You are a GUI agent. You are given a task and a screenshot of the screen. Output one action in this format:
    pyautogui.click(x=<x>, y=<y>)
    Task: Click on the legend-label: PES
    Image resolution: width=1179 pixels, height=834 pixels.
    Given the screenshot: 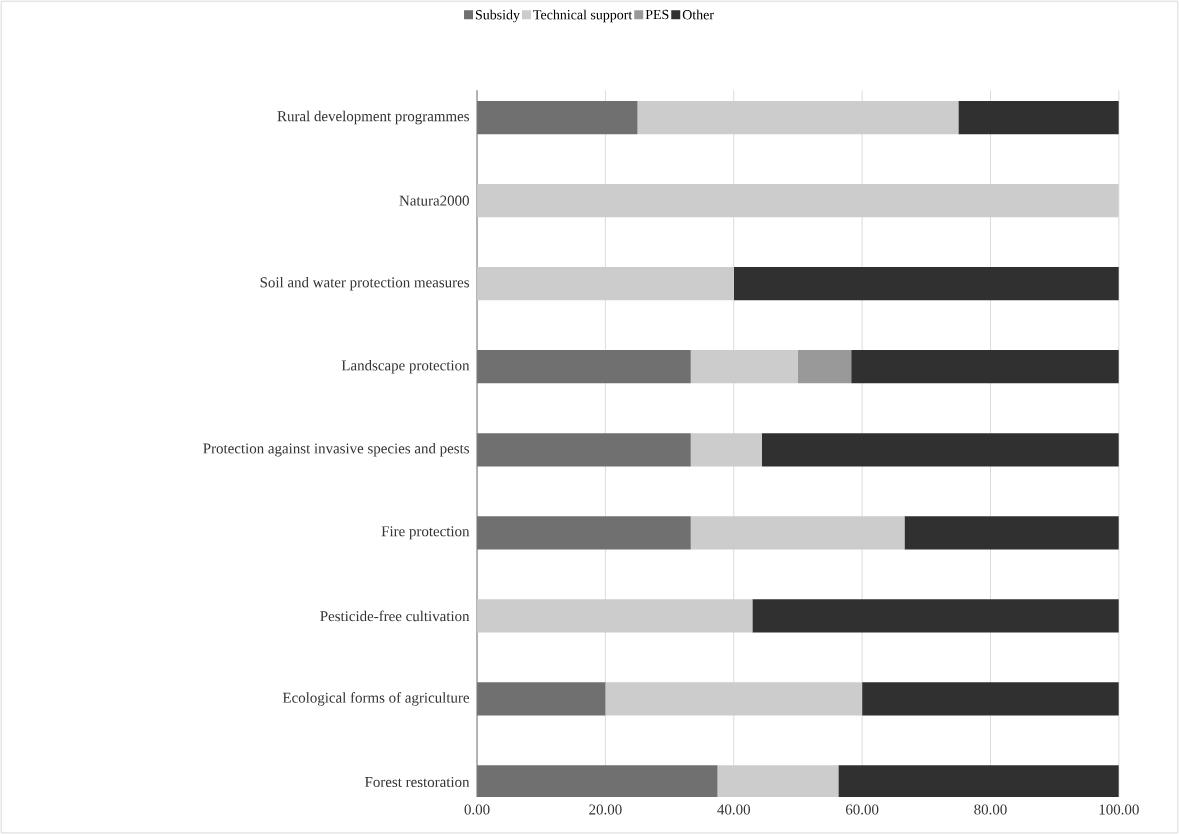 What is the action you would take?
    pyautogui.click(x=657, y=14)
    